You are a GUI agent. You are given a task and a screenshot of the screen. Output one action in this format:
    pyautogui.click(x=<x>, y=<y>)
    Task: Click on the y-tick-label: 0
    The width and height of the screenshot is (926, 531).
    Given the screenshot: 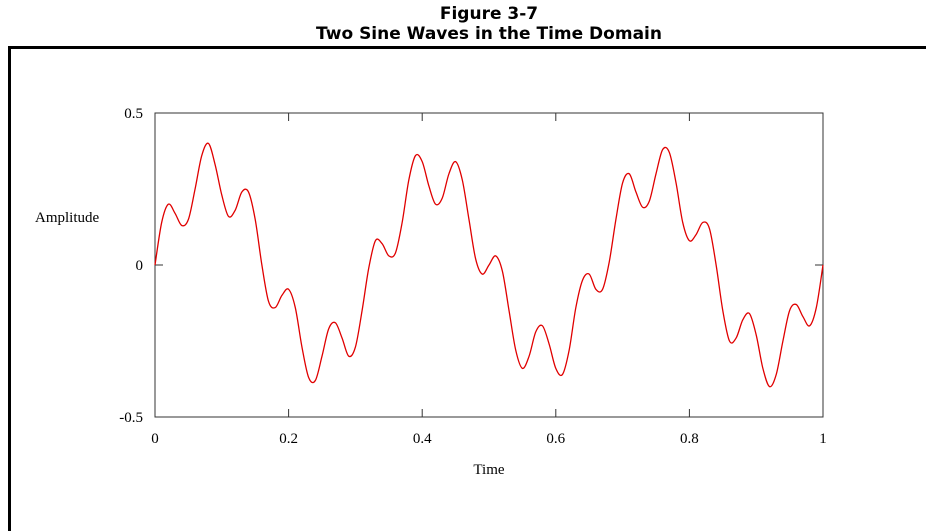 What is the action you would take?
    pyautogui.click(x=140, y=266)
    